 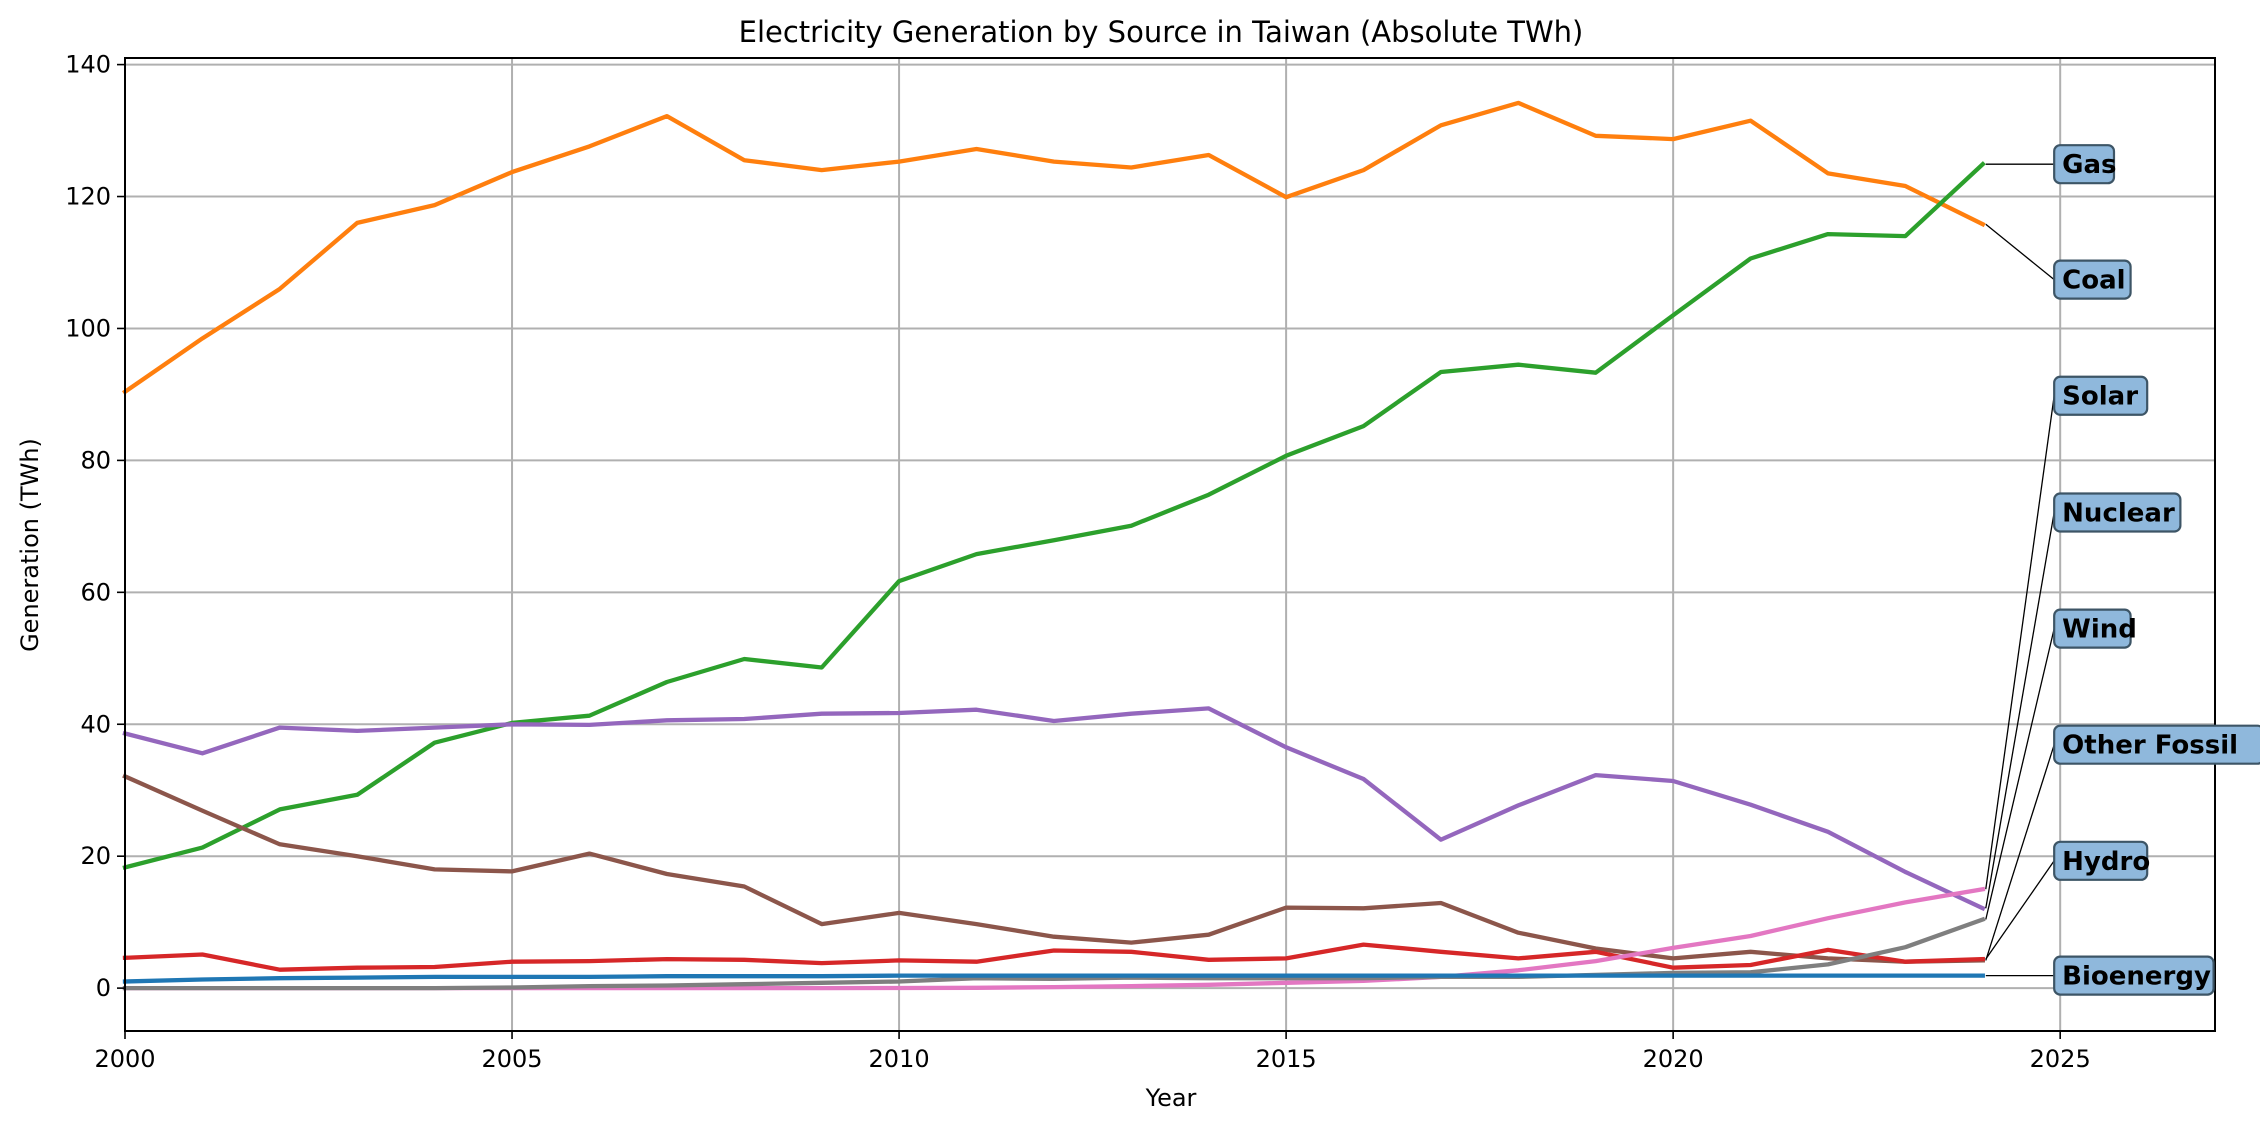 I want to click on x-tick-label: 2005, so click(x=511, y=1059).